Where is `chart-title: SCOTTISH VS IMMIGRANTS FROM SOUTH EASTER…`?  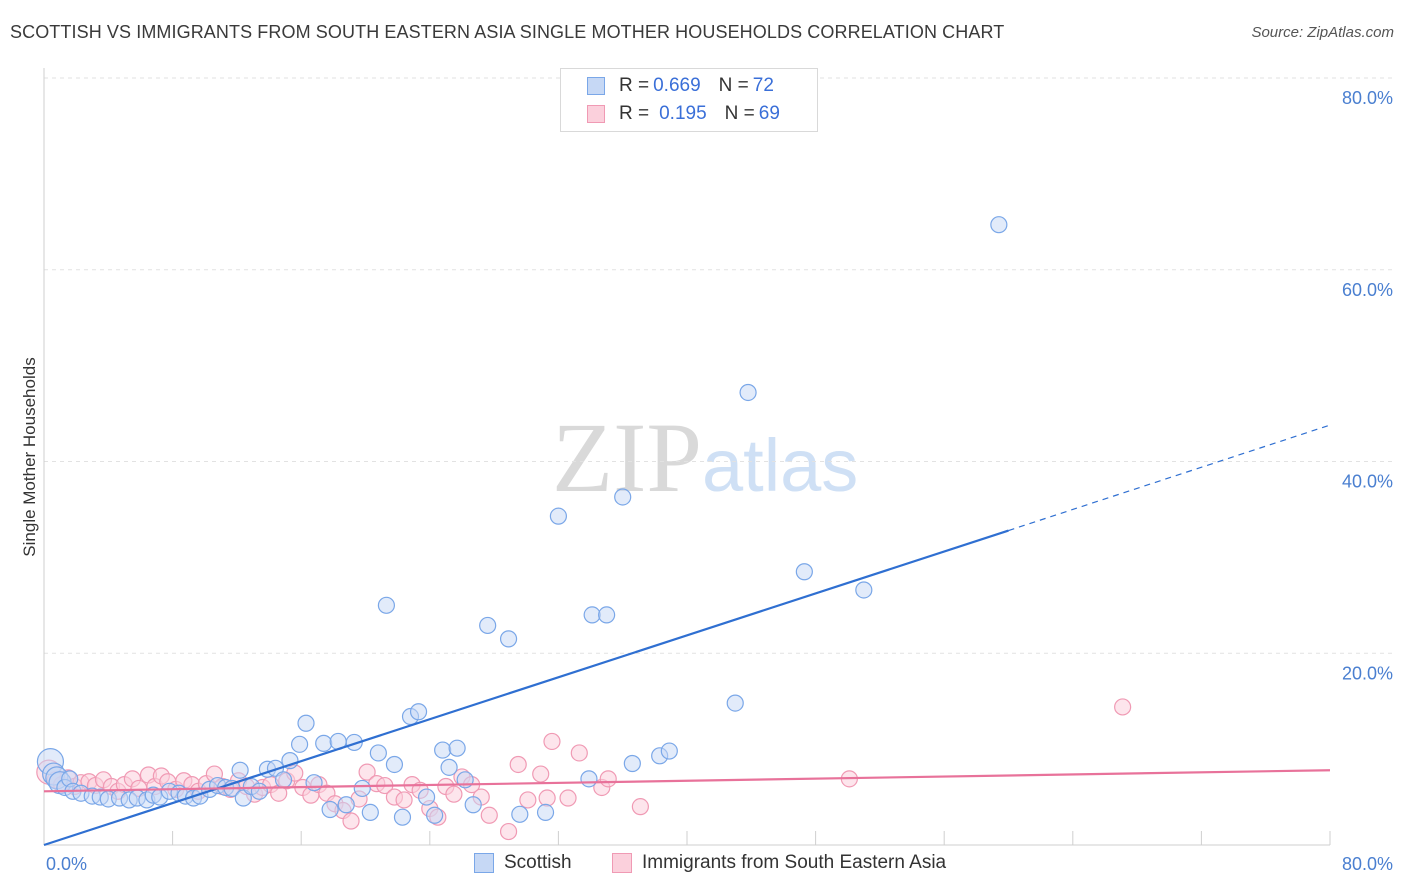
chart-title: SCOTTISH VS IMMIGRANTS FROM SOUTH EASTER… is located at coordinates (507, 32).